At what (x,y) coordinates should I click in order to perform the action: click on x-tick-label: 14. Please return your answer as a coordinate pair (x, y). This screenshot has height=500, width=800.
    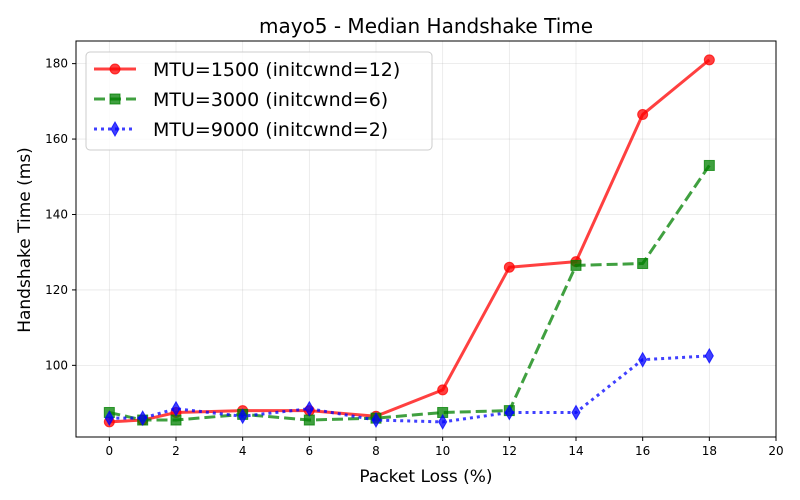
    Looking at the image, I should click on (575, 451).